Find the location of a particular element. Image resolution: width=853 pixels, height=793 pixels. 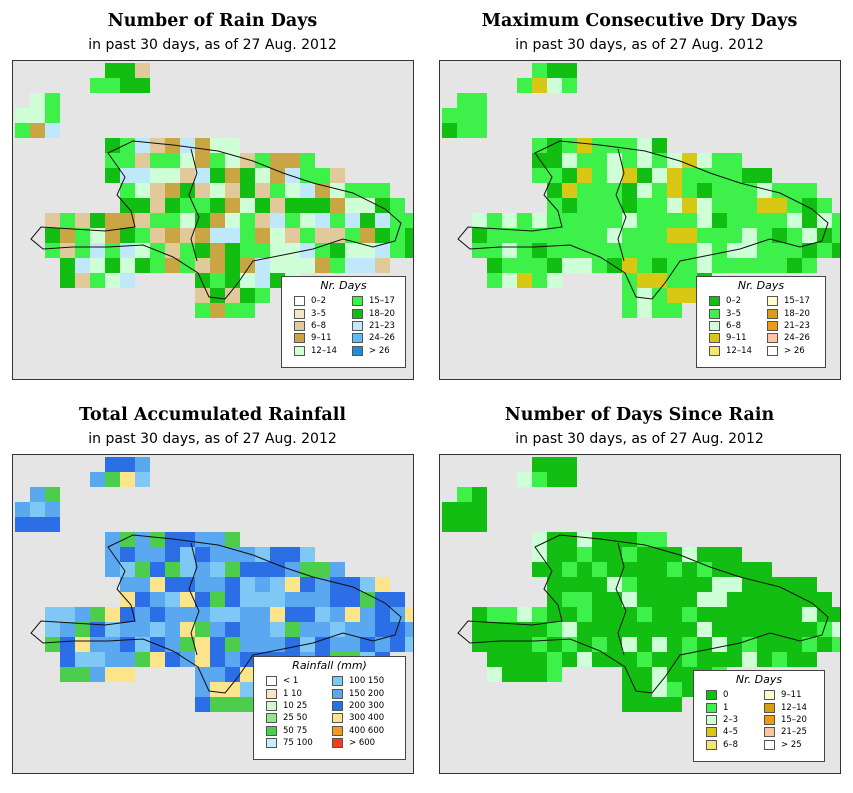

legend-label: 50 75 is located at coordinates (295, 730).